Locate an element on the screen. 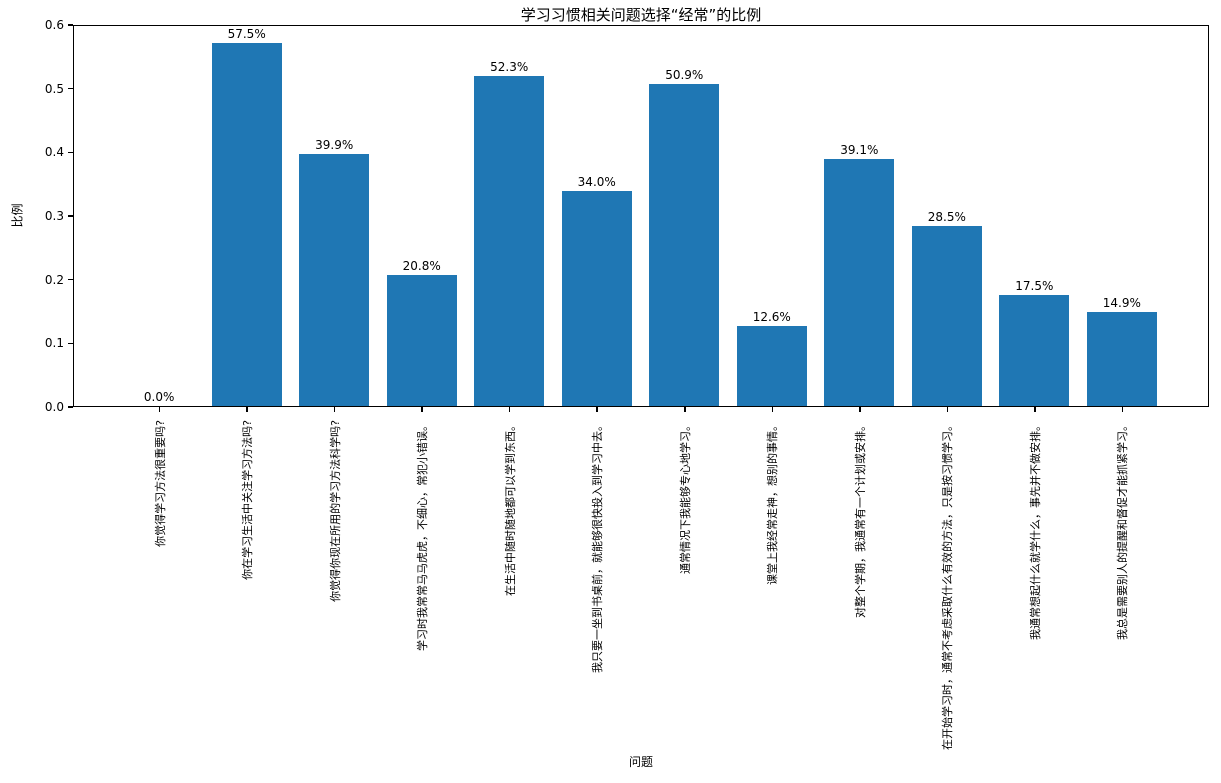 The height and width of the screenshot is (783, 1221). bar-value-label: 57.5% is located at coordinates (246, 33).